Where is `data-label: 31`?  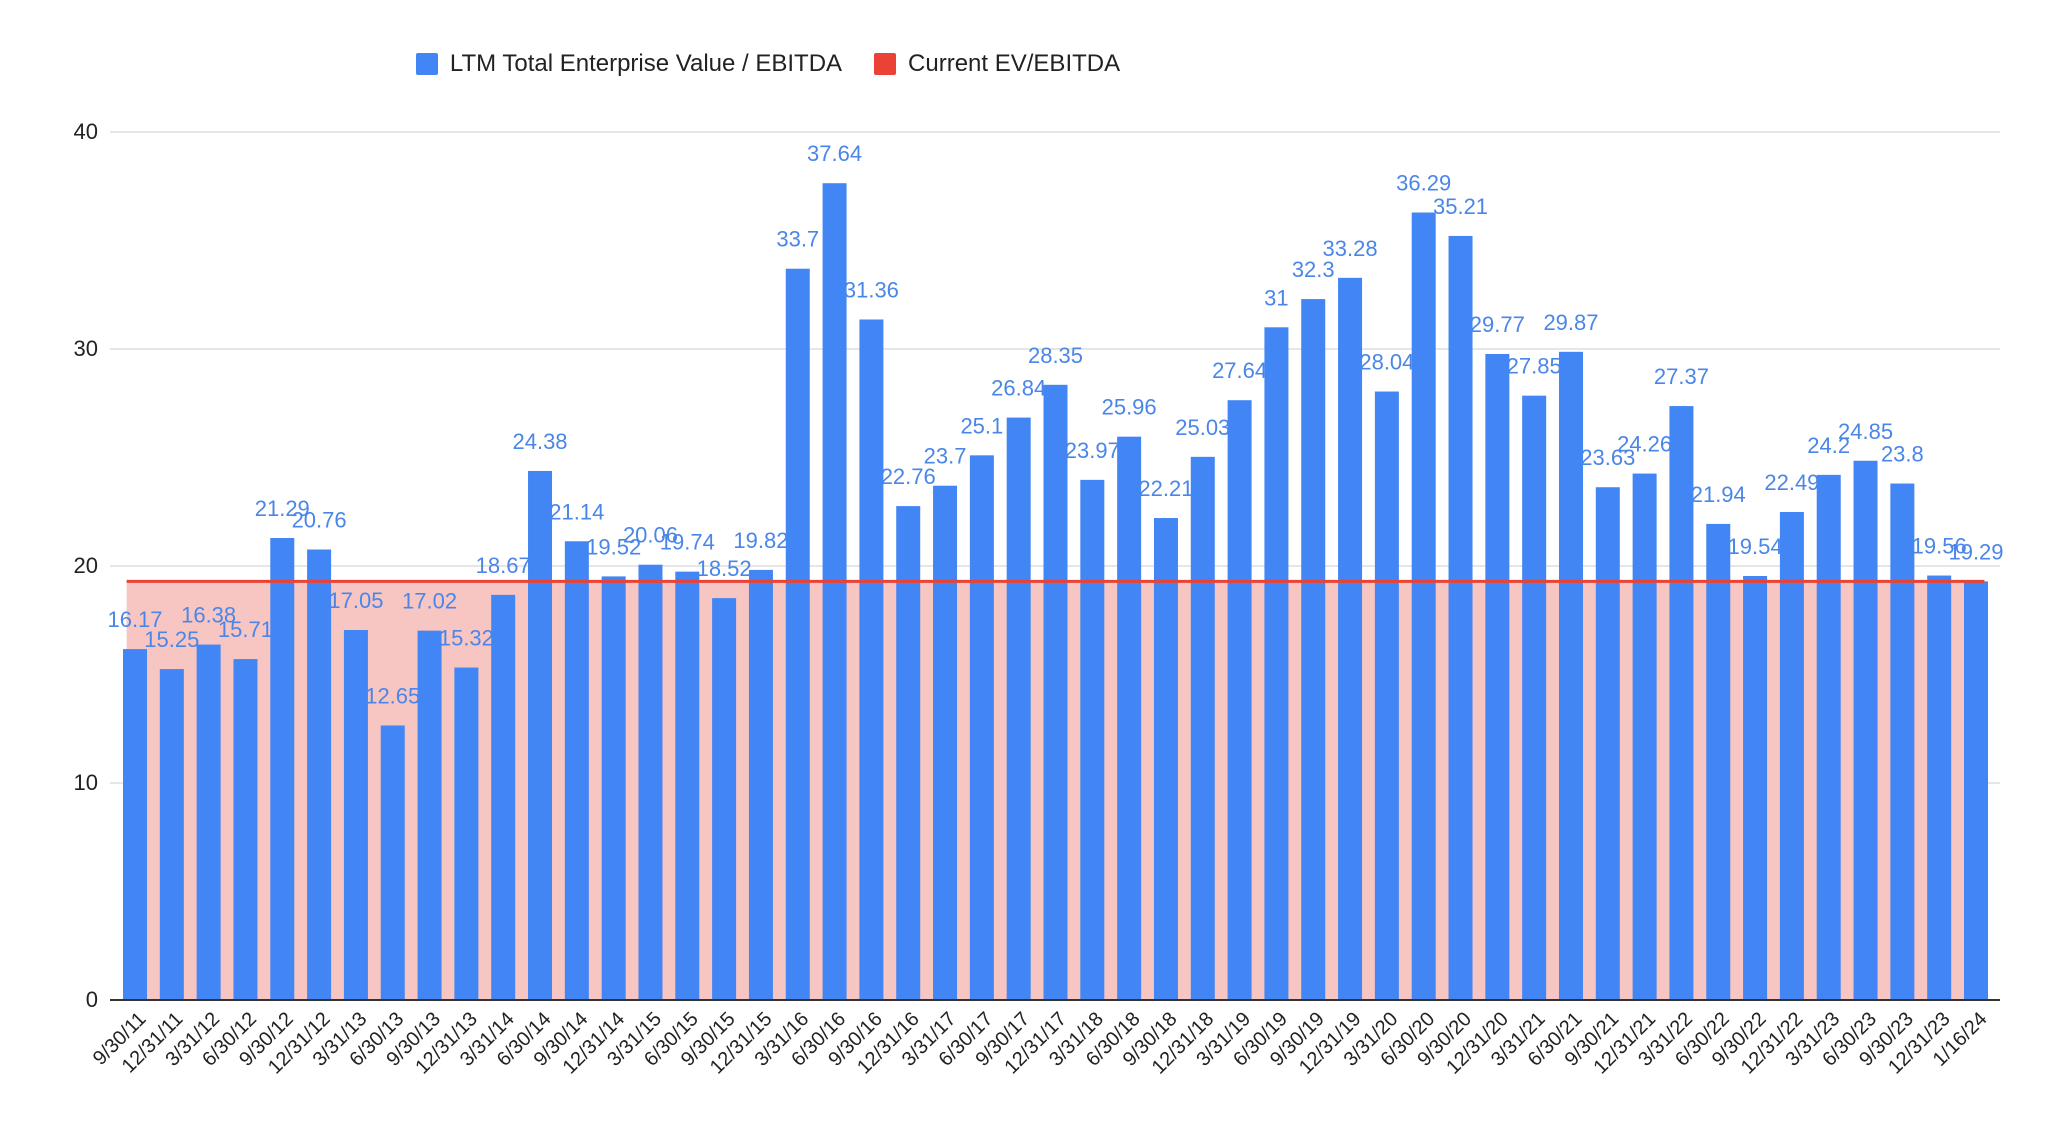
data-label: 31 is located at coordinates (1276, 297).